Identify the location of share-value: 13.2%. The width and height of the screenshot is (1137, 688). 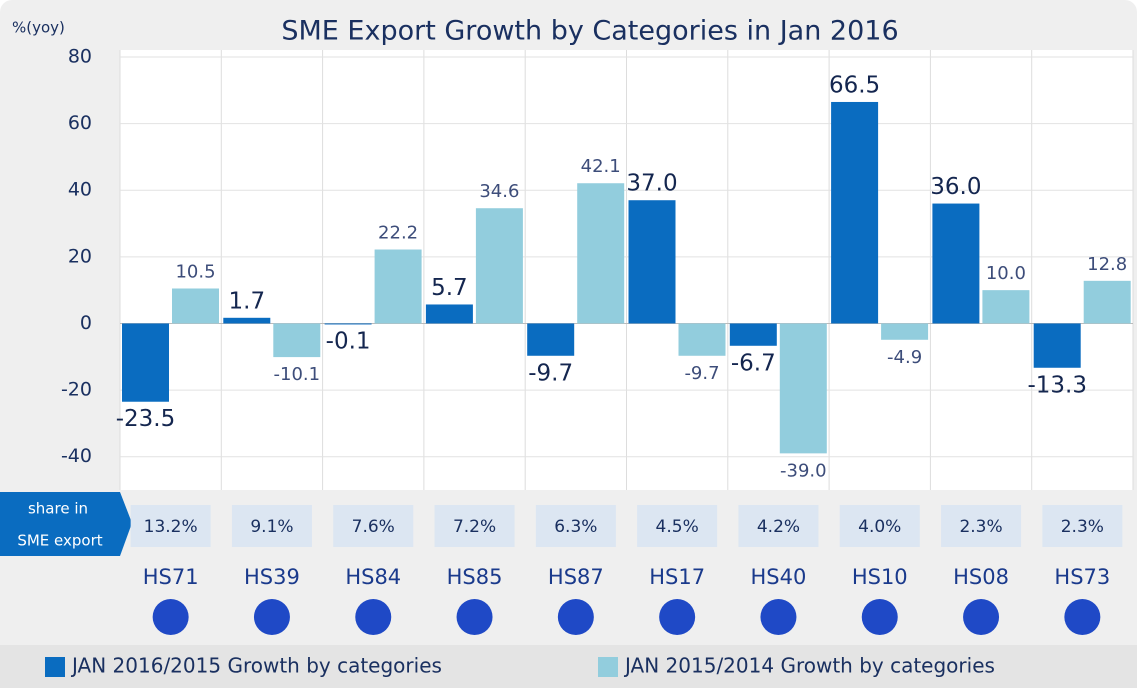
(171, 527).